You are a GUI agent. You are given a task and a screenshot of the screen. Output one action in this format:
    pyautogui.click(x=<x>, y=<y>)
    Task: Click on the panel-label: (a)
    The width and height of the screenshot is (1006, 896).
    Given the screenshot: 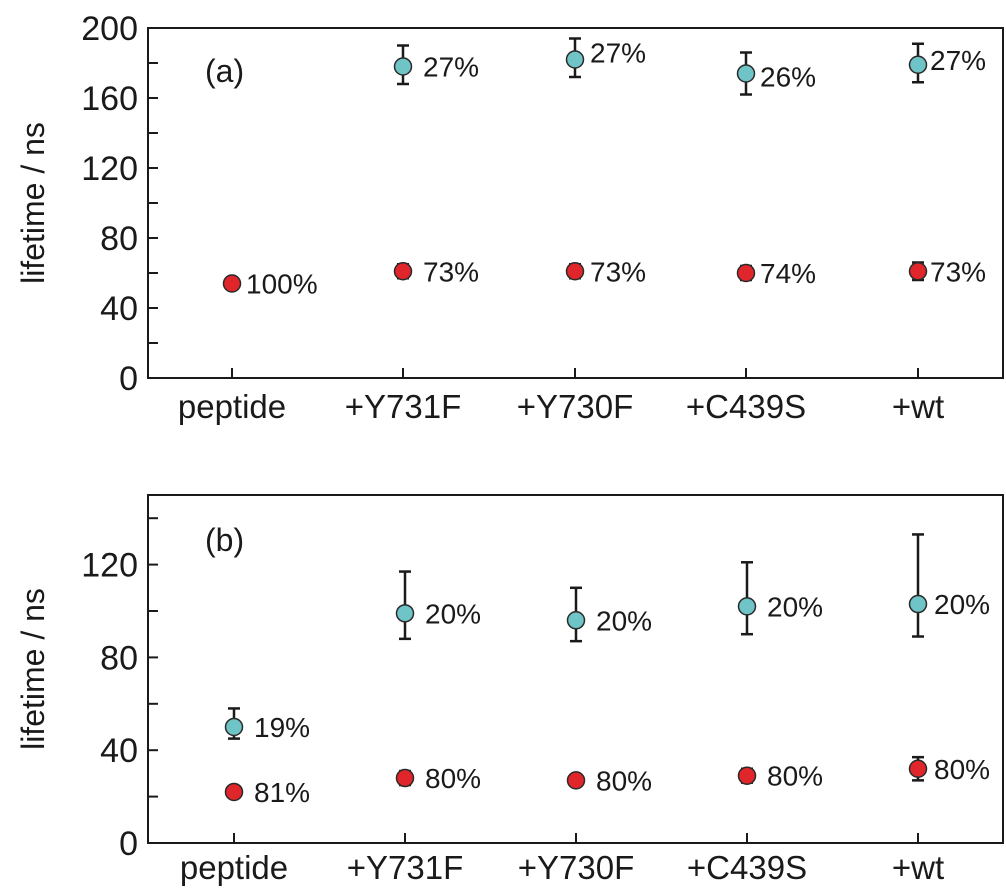 What is the action you would take?
    pyautogui.click(x=224, y=71)
    